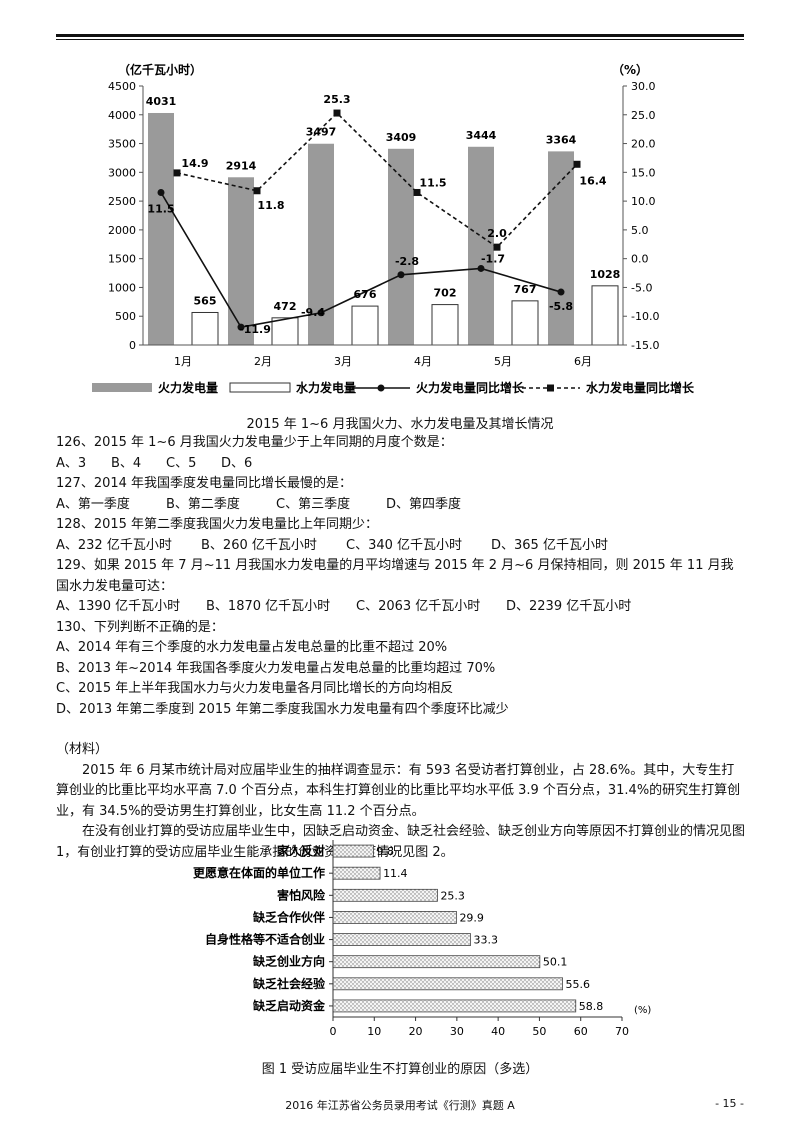  What do you see at coordinates (336, 99) in the screenshot?
I see `hydro-growth-label: 25.3` at bounding box center [336, 99].